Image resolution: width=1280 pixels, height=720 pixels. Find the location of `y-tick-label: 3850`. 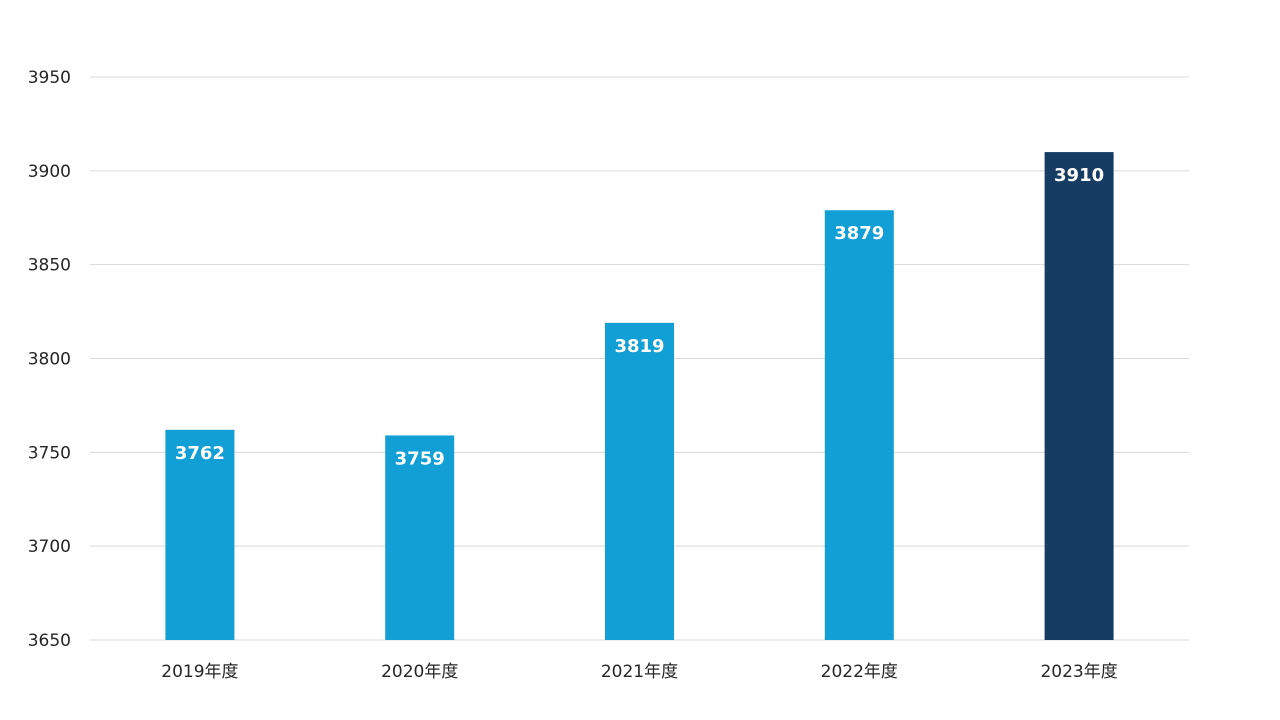

y-tick-label: 3850 is located at coordinates (49, 266).